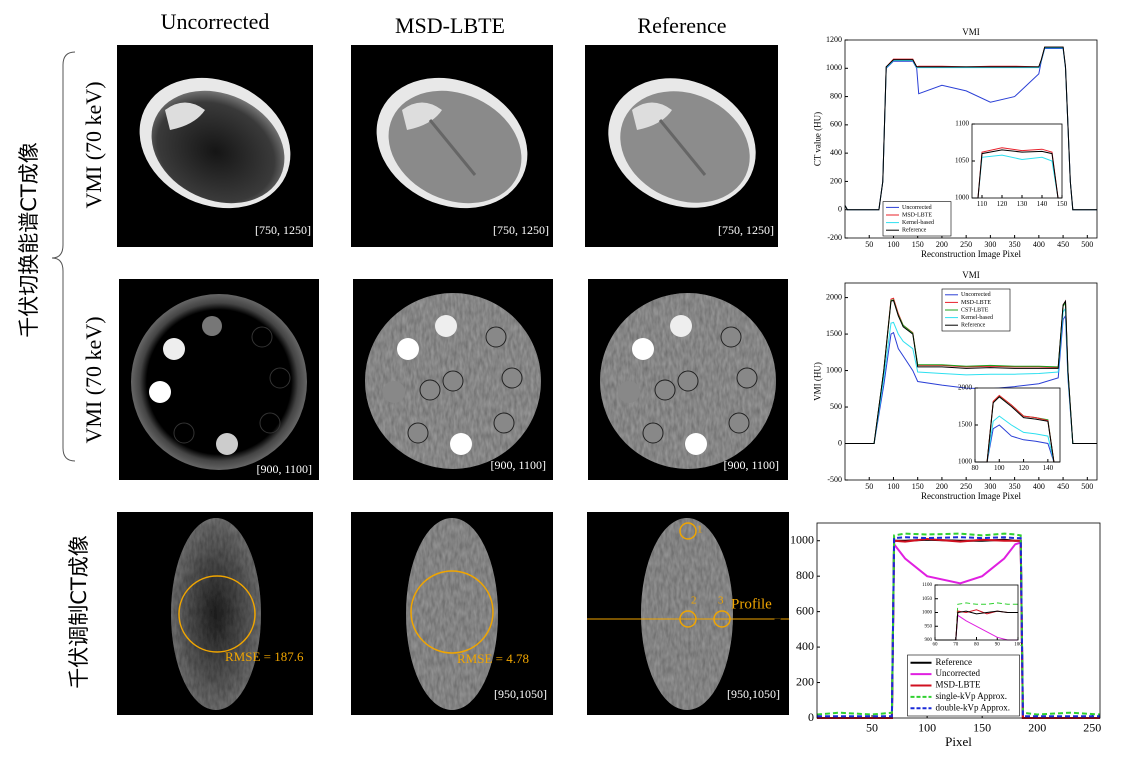 The image size is (1128, 758). What do you see at coordinates (976, 303) in the screenshot?
I see `legend-label: MSD-LBTE` at bounding box center [976, 303].